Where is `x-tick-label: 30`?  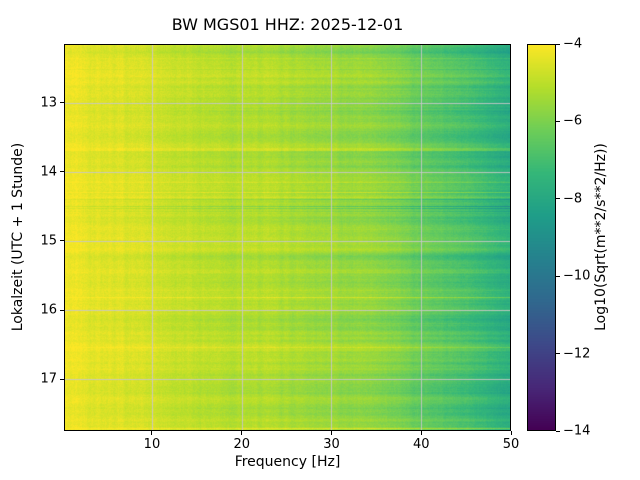 x-tick-label: 30 is located at coordinates (331, 444).